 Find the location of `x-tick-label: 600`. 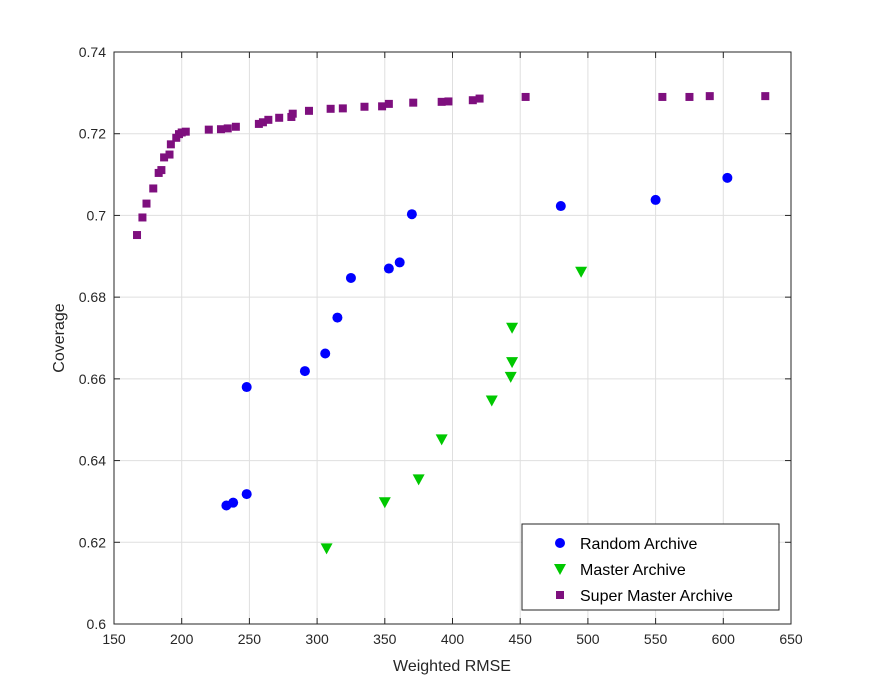

x-tick-label: 600 is located at coordinates (724, 639).